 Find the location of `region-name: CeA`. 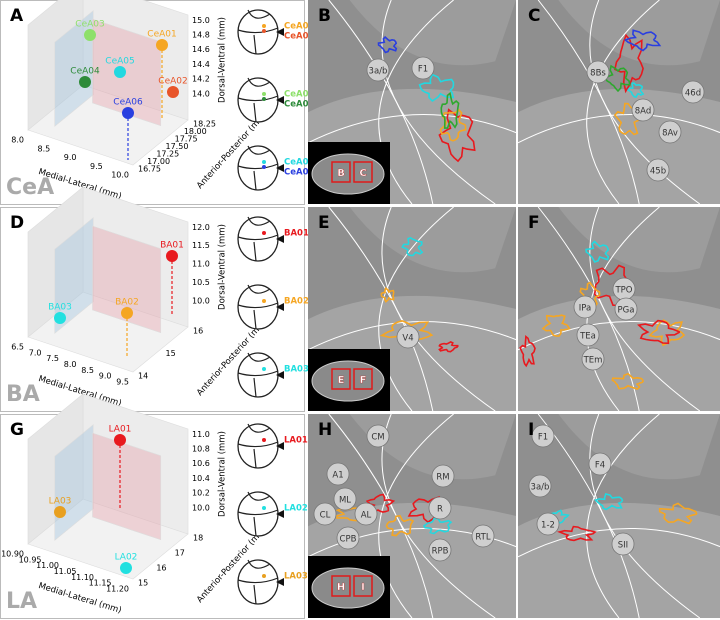

region-name: CeA is located at coordinates (30, 187).